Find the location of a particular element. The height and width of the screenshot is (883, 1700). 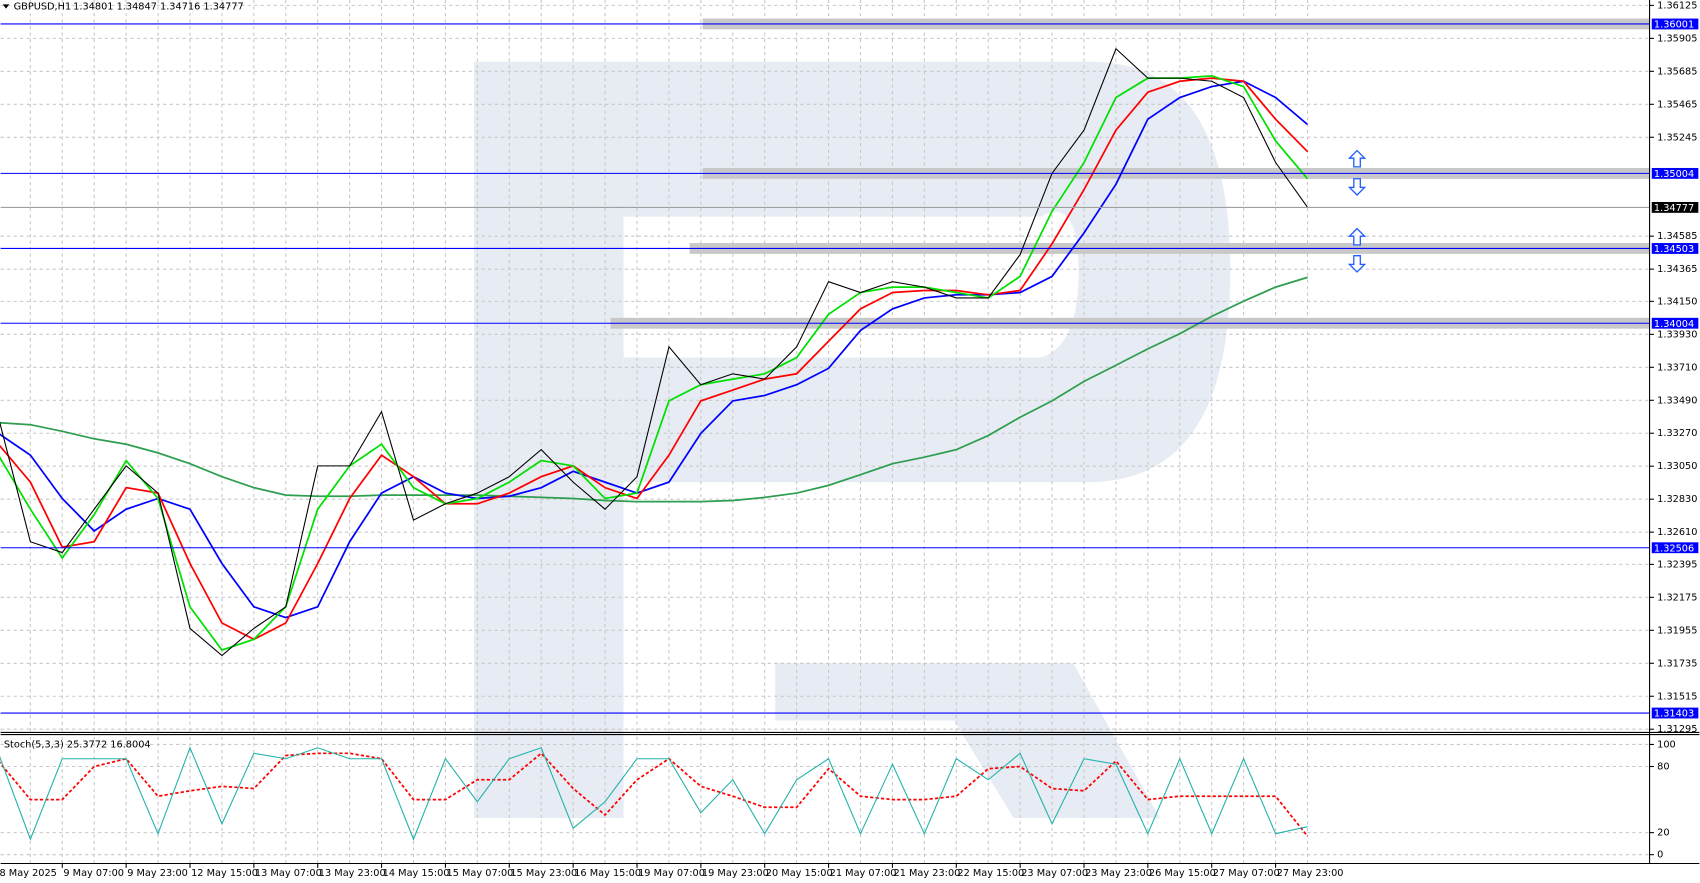

y-tick-label: 1.34150 is located at coordinates (1677, 301).